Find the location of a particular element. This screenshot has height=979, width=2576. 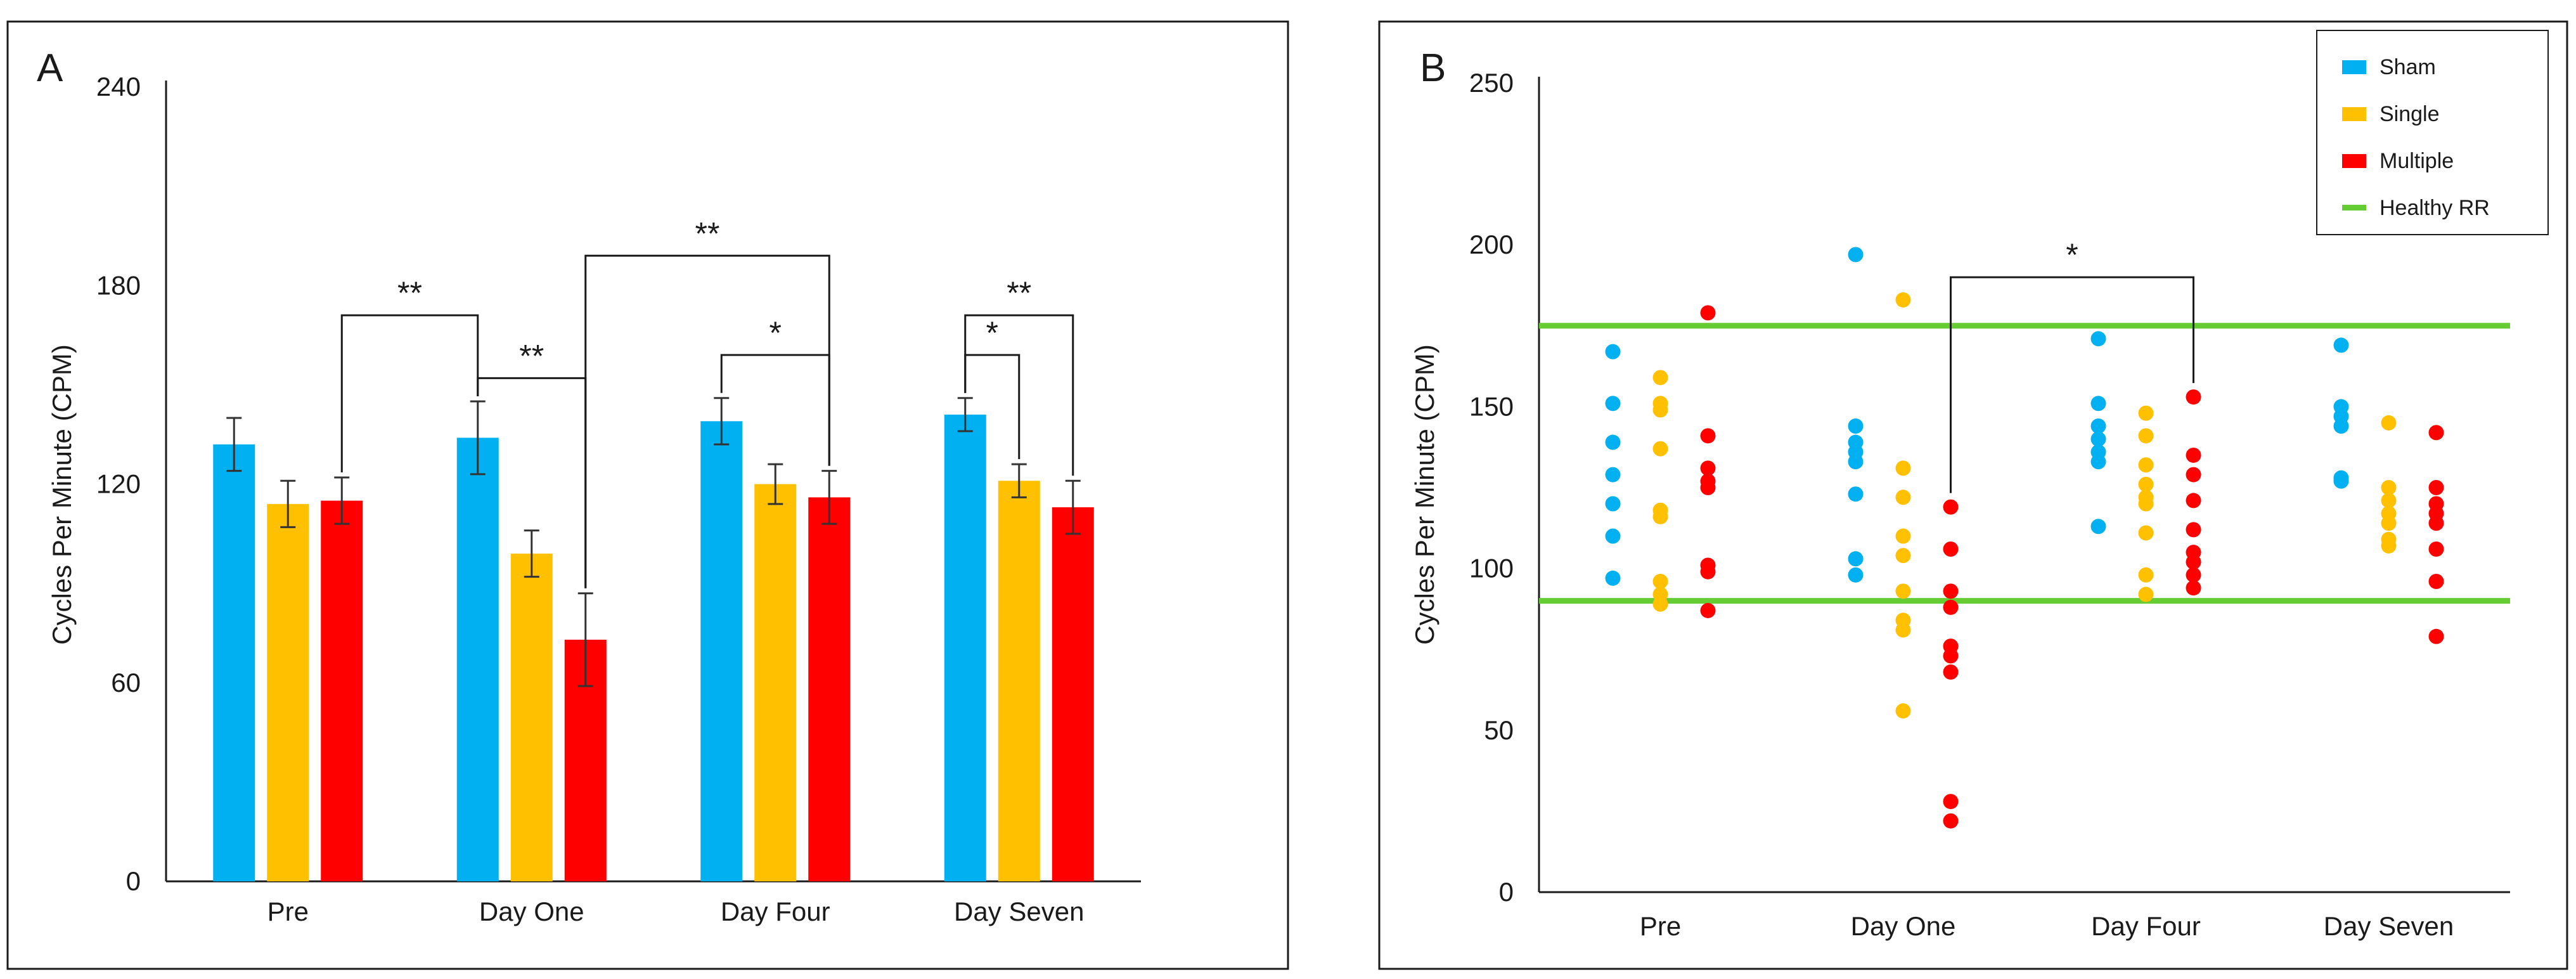

legend-item-multiple: Multiple is located at coordinates (2398, 161).